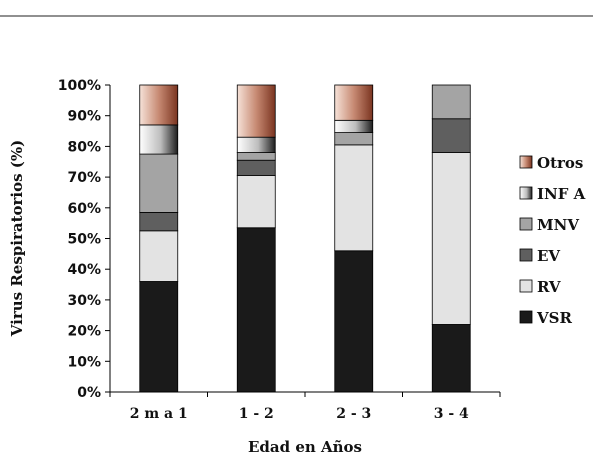 Image resolution: width=593 pixels, height=459 pixels. Describe the element at coordinates (526, 162) in the screenshot. I see `legend-swatch-otros` at that location.